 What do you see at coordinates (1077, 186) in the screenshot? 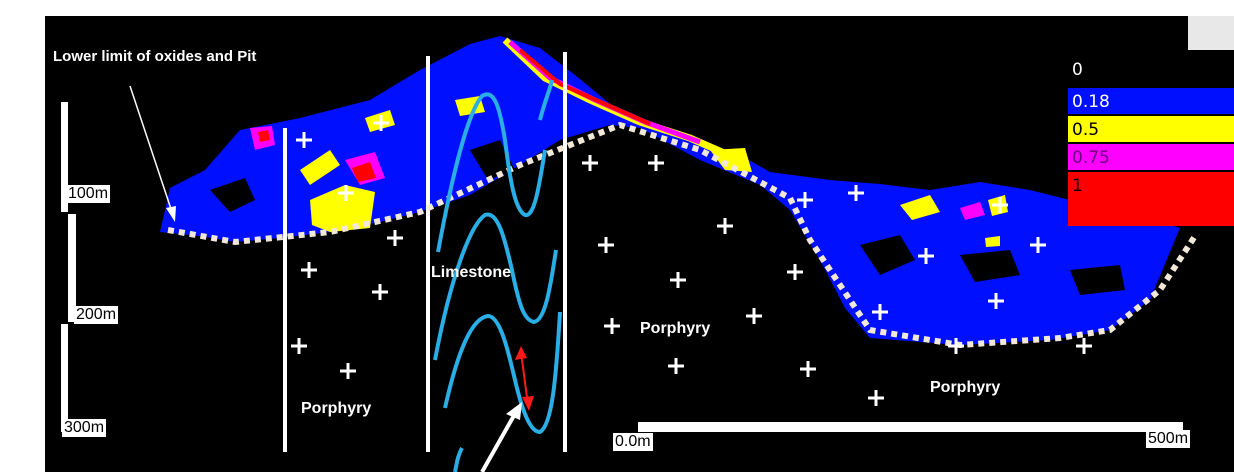
I see `legend-entry-label: 1` at bounding box center [1077, 186].